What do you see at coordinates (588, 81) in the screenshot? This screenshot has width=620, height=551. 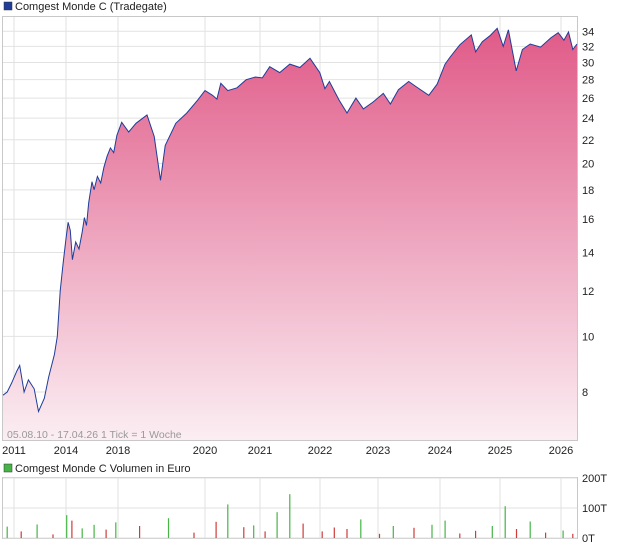 I see `price-y-tick-label: 28` at bounding box center [588, 81].